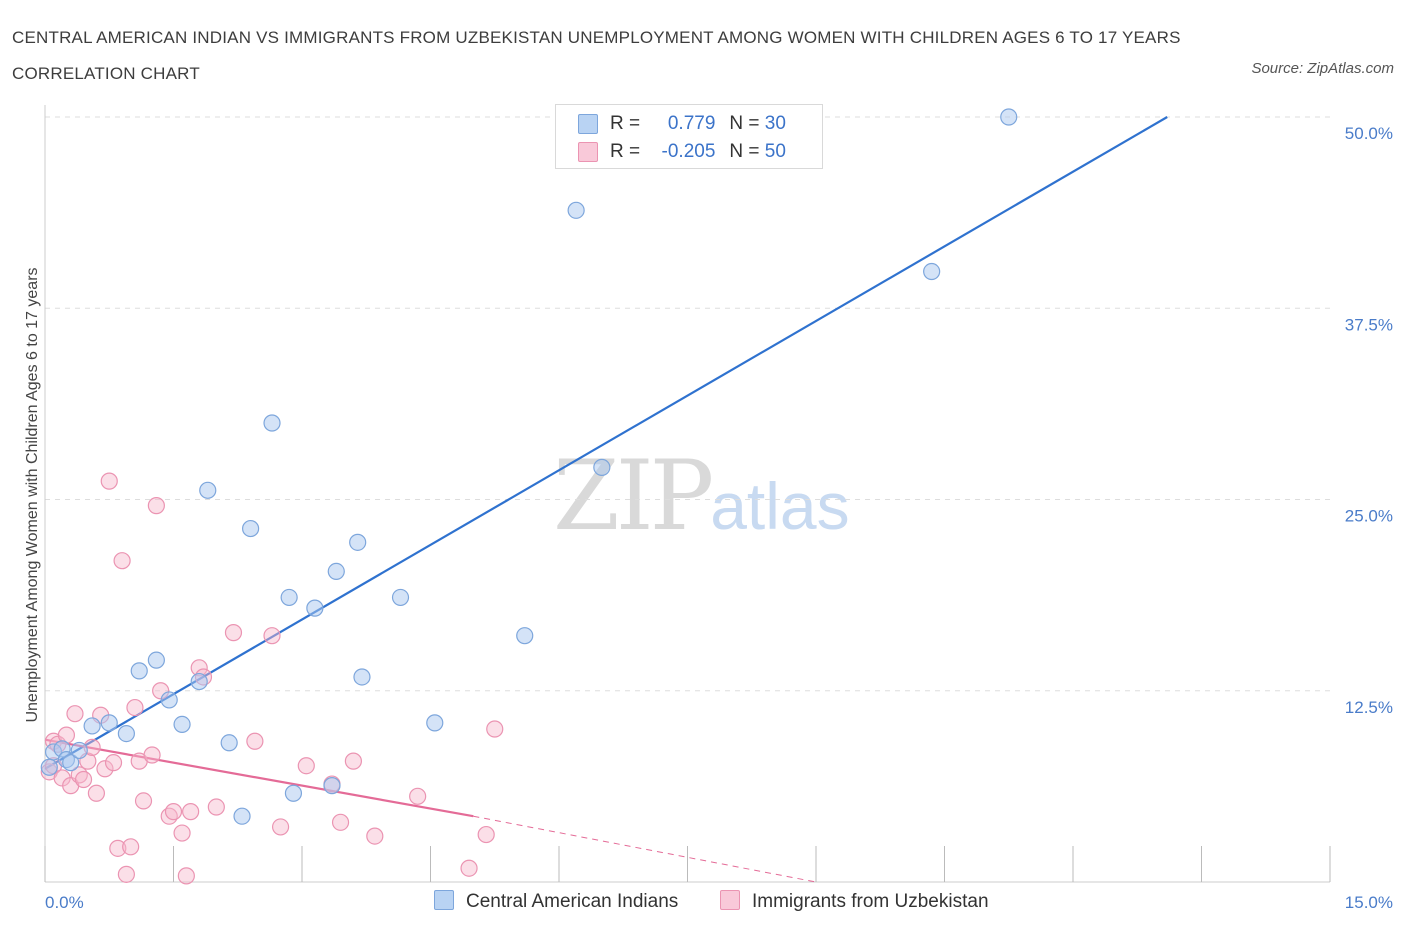 The height and width of the screenshot is (930, 1406). Describe the element at coordinates (1369, 707) in the screenshot. I see `y-tick-label: 12.5%` at that location.